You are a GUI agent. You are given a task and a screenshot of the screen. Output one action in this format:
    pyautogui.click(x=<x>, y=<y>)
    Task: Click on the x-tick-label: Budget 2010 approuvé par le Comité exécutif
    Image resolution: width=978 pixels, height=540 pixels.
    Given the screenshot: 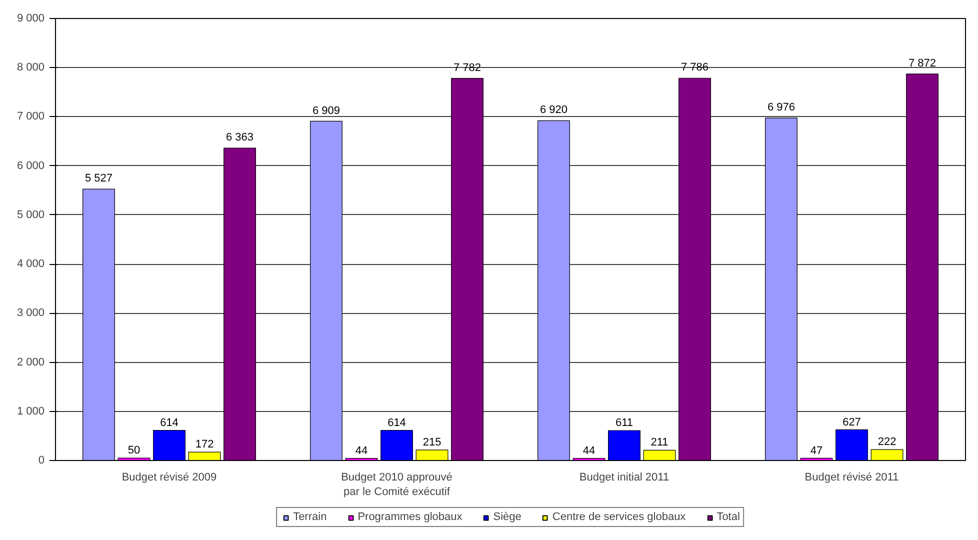 What is the action you would take?
    pyautogui.click(x=396, y=485)
    